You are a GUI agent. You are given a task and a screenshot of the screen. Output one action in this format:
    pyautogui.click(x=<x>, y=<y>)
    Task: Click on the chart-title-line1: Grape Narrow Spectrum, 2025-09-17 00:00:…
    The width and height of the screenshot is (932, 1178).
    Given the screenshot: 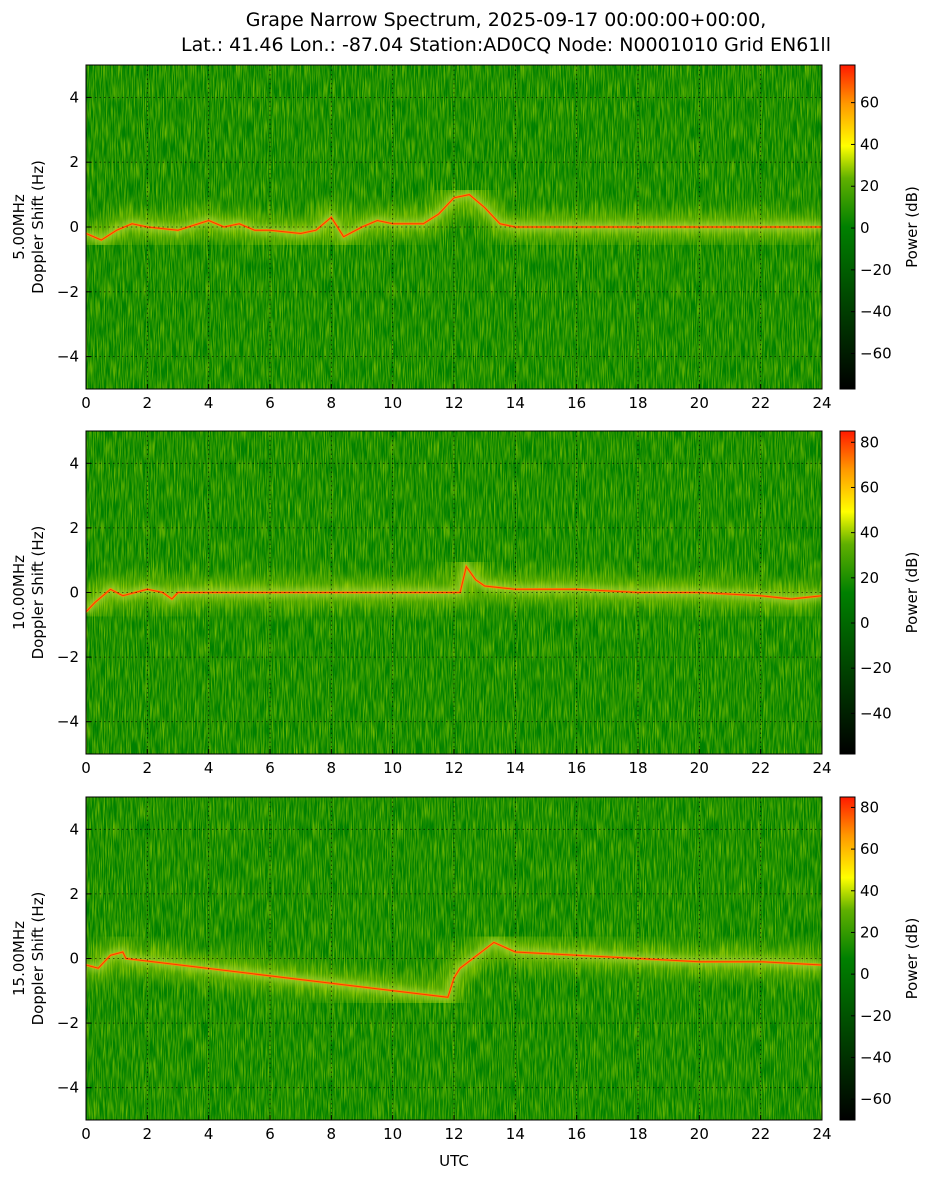 What is the action you would take?
    pyautogui.click(x=506, y=20)
    